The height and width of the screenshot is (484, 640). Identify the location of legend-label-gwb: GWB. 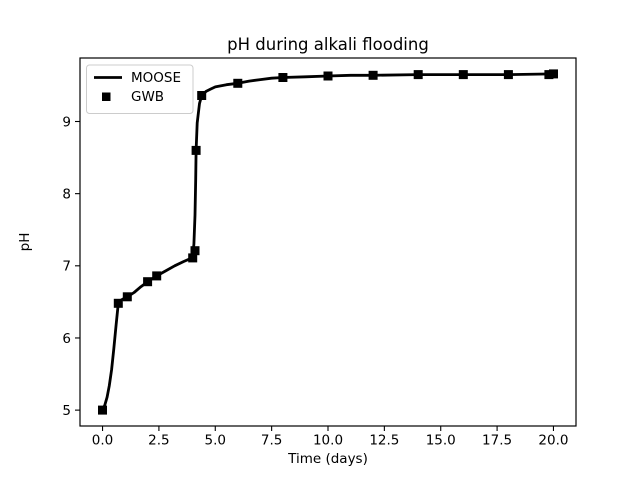
(147, 97).